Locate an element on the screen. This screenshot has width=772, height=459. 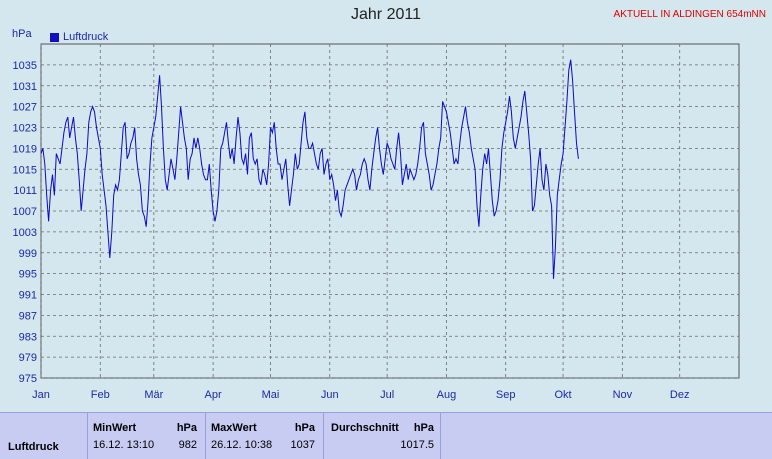
y-tick-label: 1003 is located at coordinates (25, 233).